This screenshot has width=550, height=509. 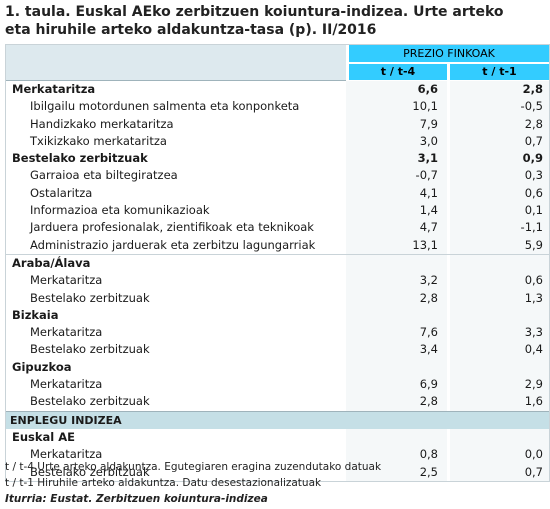 What do you see at coordinates (277, 350) in the screenshot?
I see `table-row: Bestelako zerbitzuak 3,4 0,4` at bounding box center [277, 350].